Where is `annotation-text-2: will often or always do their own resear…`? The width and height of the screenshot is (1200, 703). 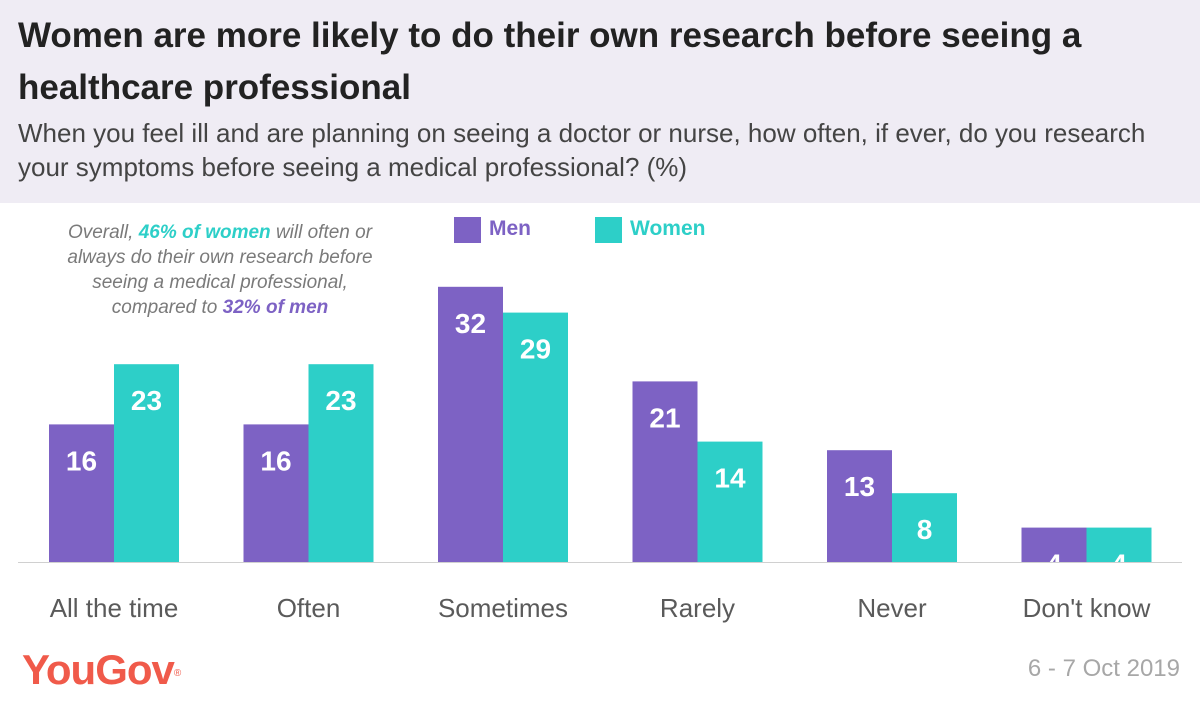 annotation-text-2: will often or always do their own resear… is located at coordinates (220, 270).